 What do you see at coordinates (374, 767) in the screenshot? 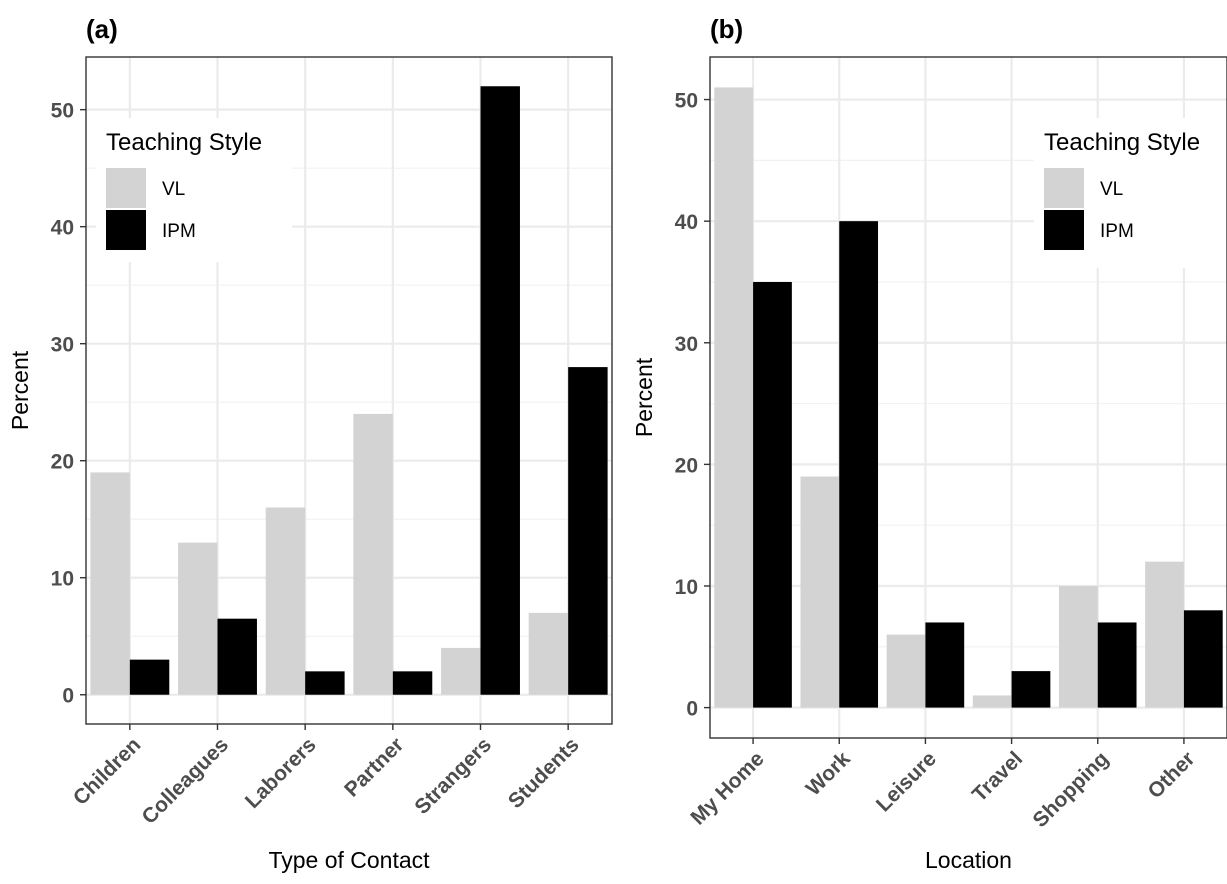
I see `x-tick-label: Partner` at bounding box center [374, 767].